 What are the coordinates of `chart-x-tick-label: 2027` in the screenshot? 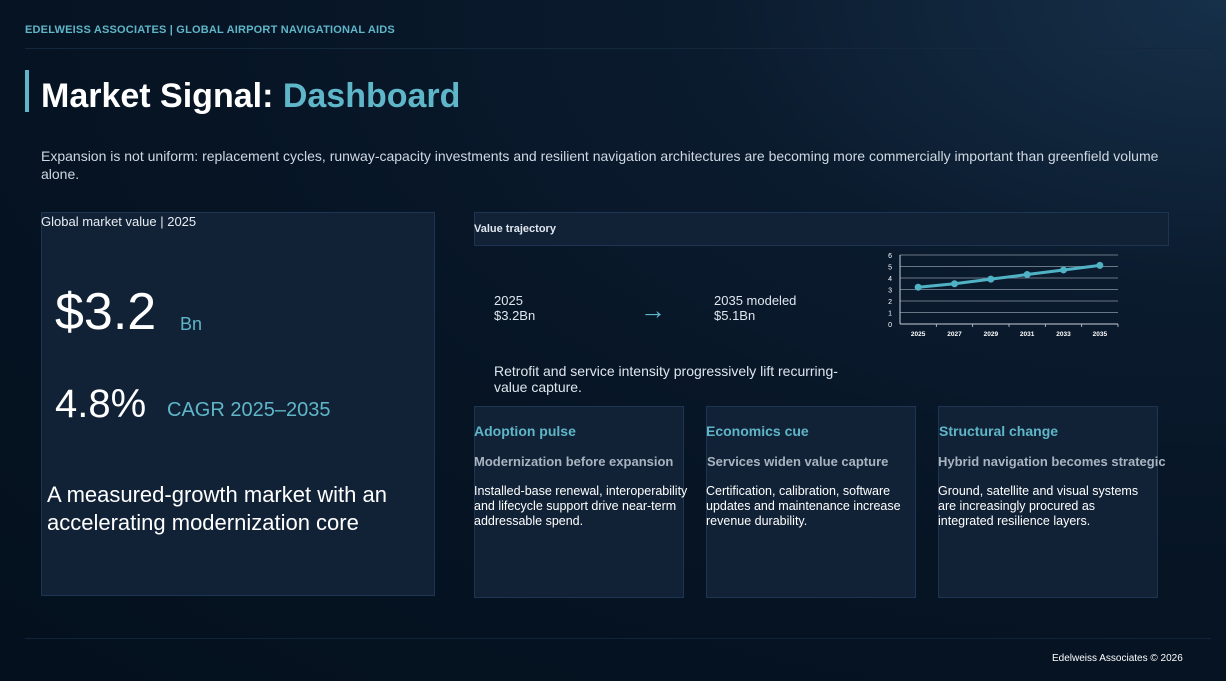 It's located at (954, 334).